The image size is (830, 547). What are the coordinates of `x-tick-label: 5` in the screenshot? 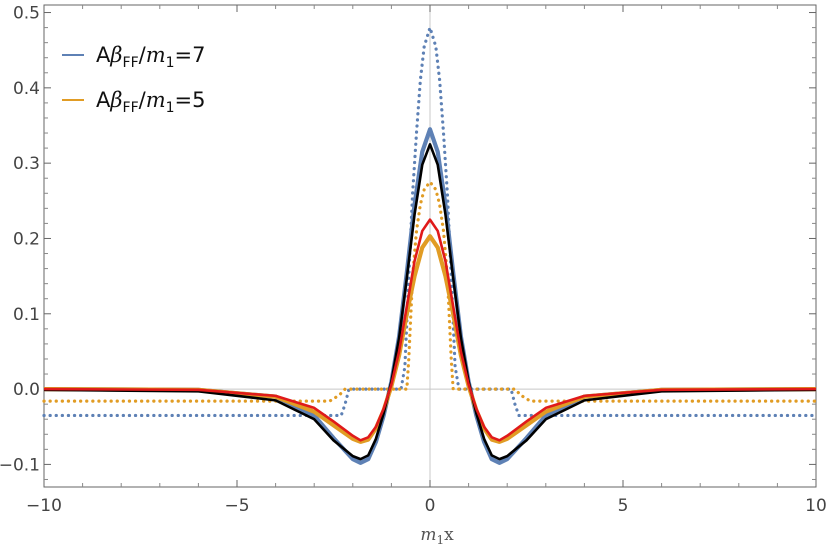 It's located at (623, 506).